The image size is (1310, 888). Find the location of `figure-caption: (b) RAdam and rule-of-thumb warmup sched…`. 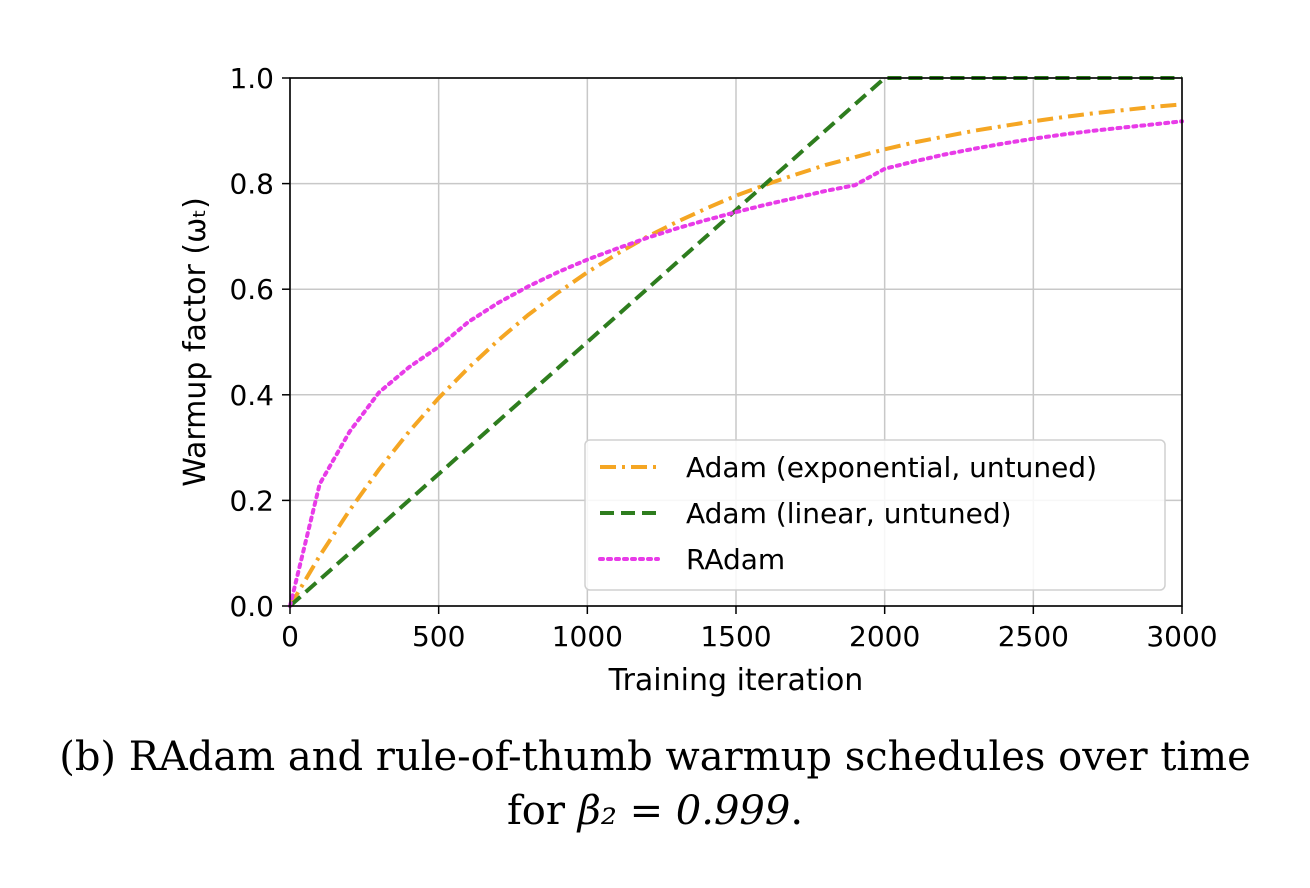

figure-caption: (b) RAdam and rule-of-thumb warmup sched… is located at coordinates (655, 784).